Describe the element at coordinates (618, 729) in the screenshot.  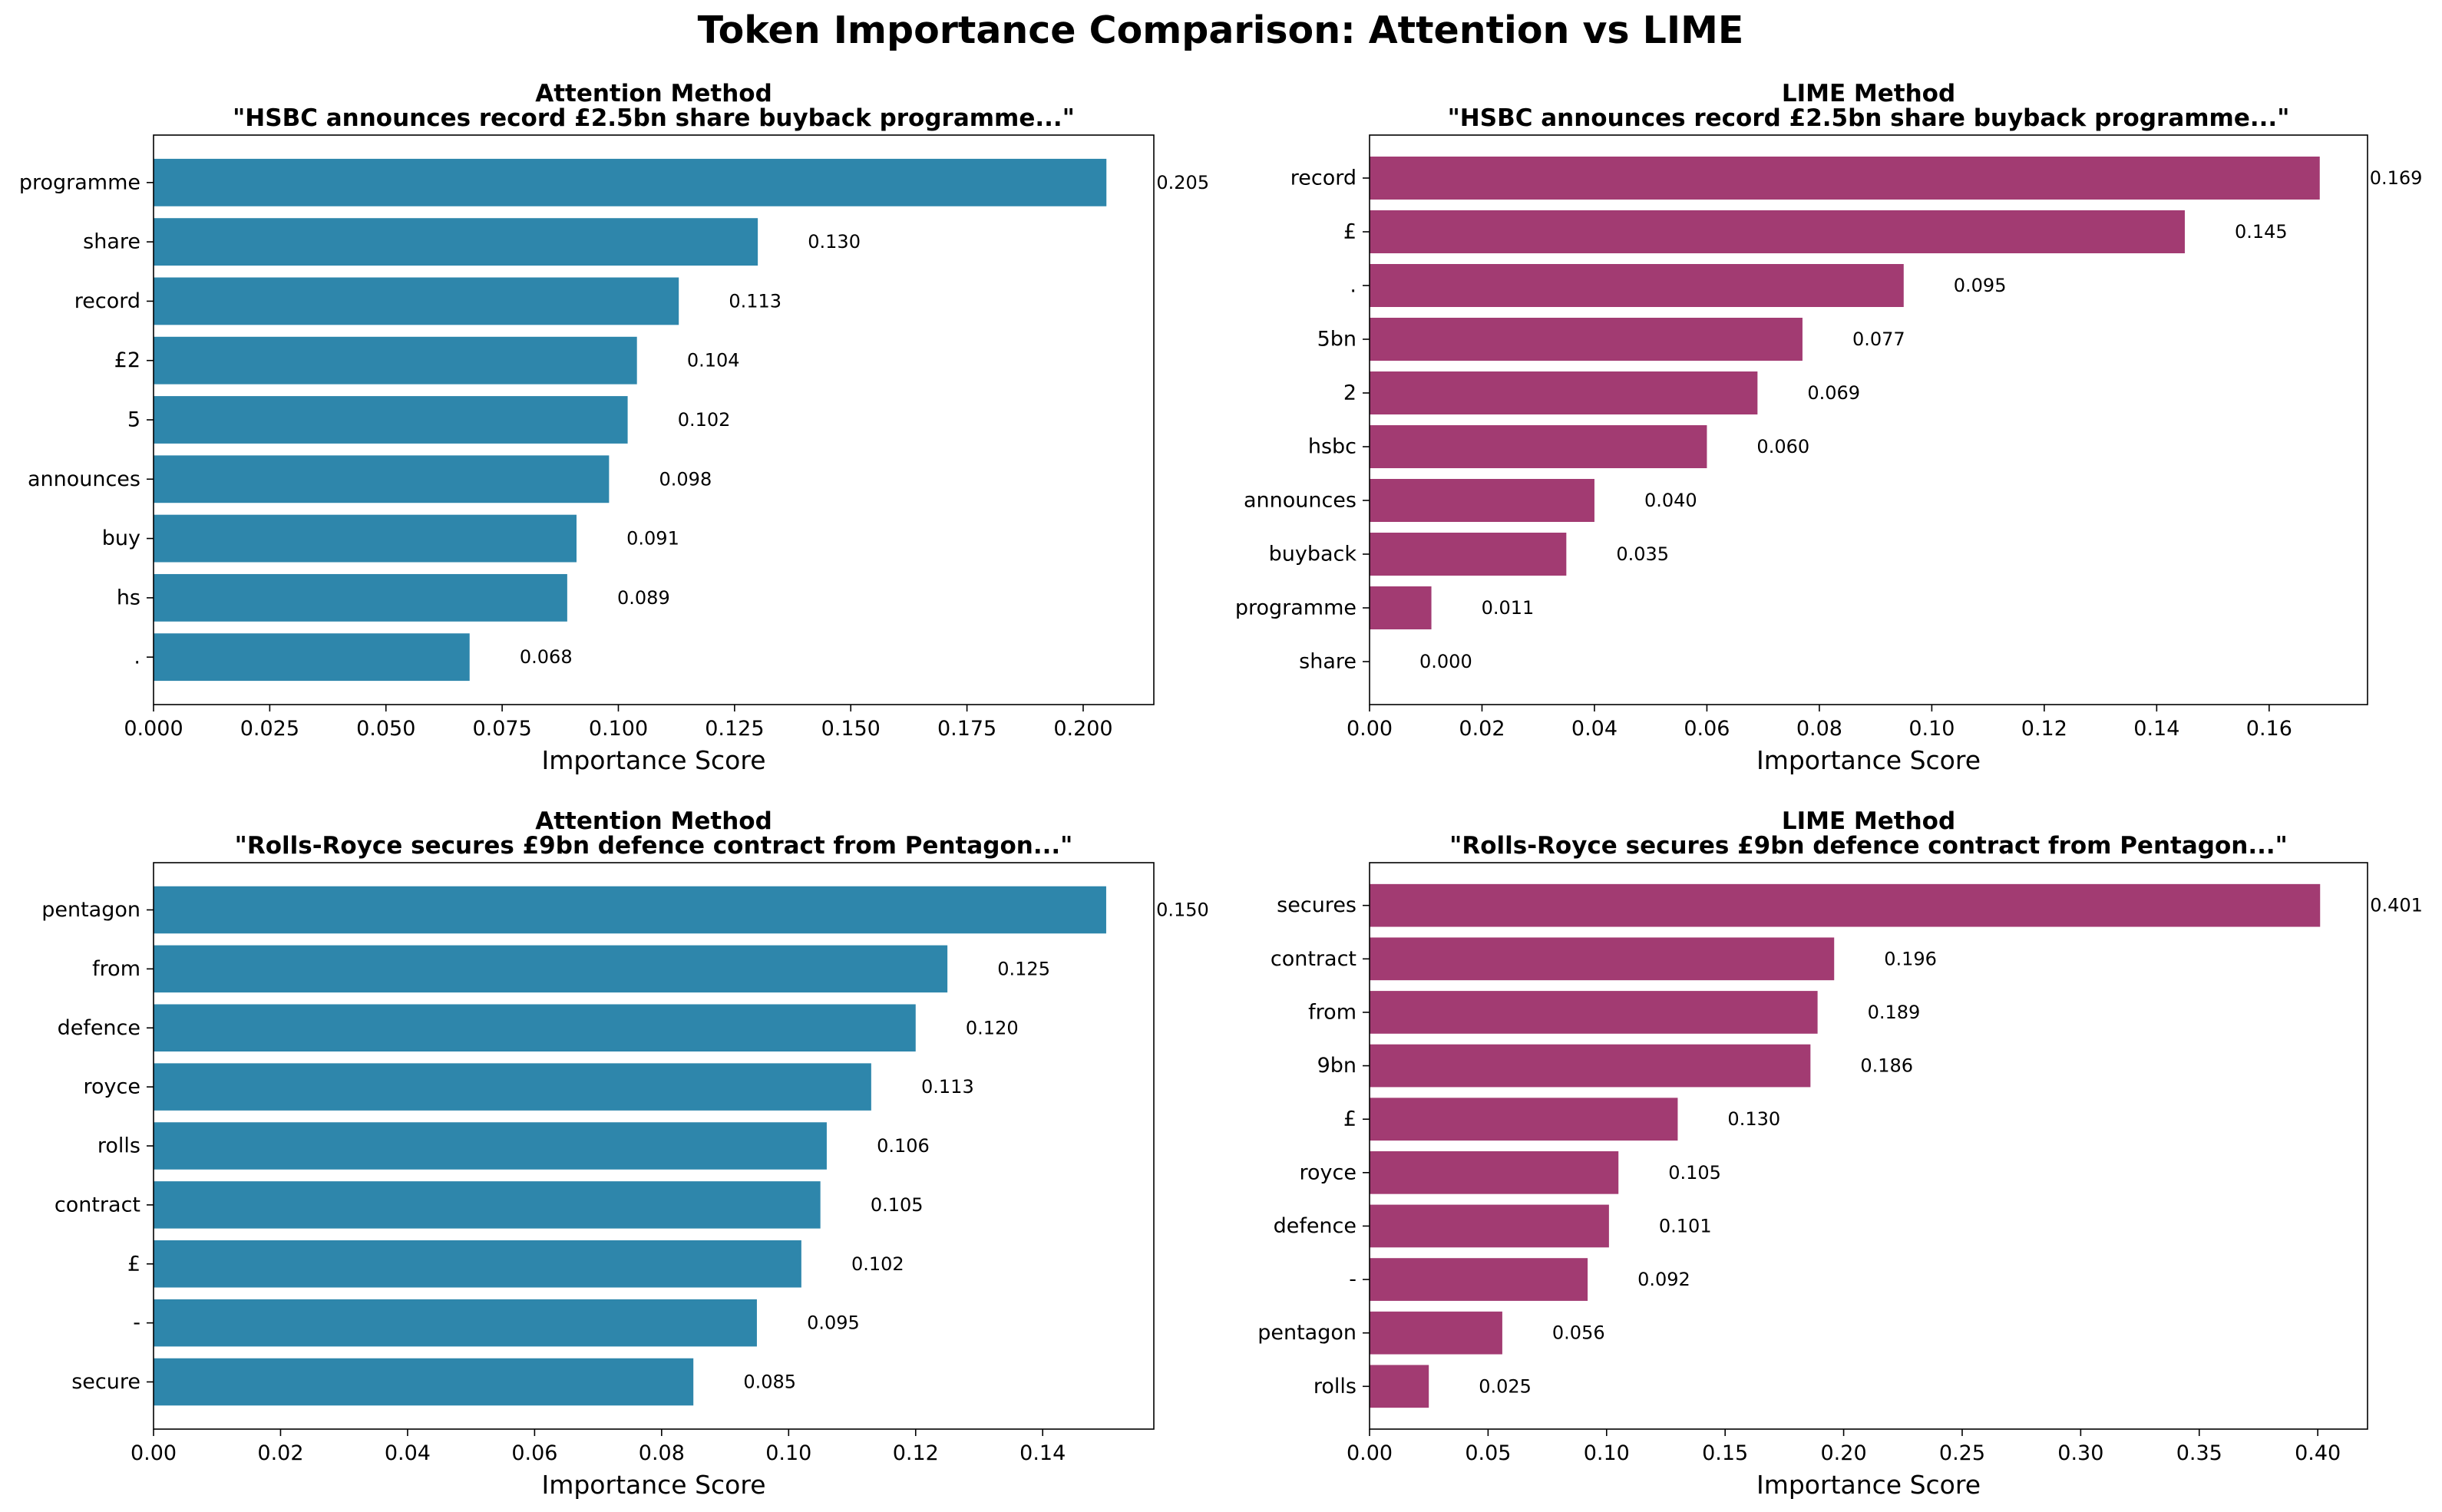
I see `x-tick-label: 0.100` at that location.